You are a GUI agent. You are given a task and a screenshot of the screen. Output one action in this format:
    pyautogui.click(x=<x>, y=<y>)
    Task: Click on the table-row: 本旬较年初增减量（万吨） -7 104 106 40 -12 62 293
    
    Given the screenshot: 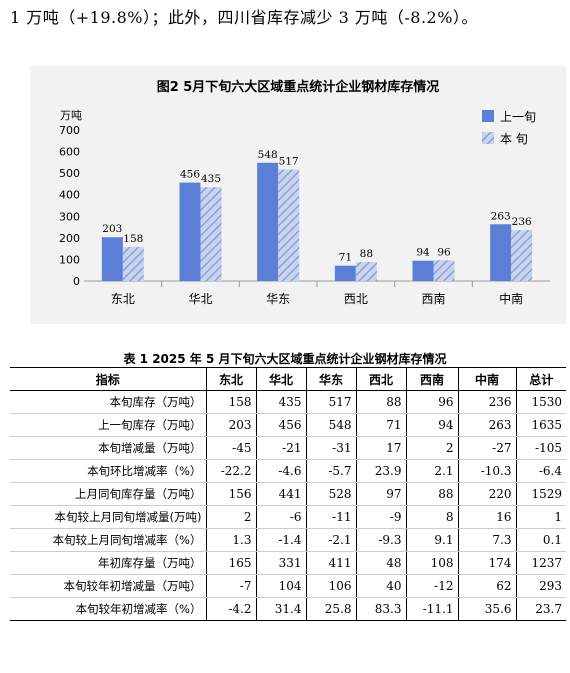 What is the action you would take?
    pyautogui.click(x=288, y=586)
    